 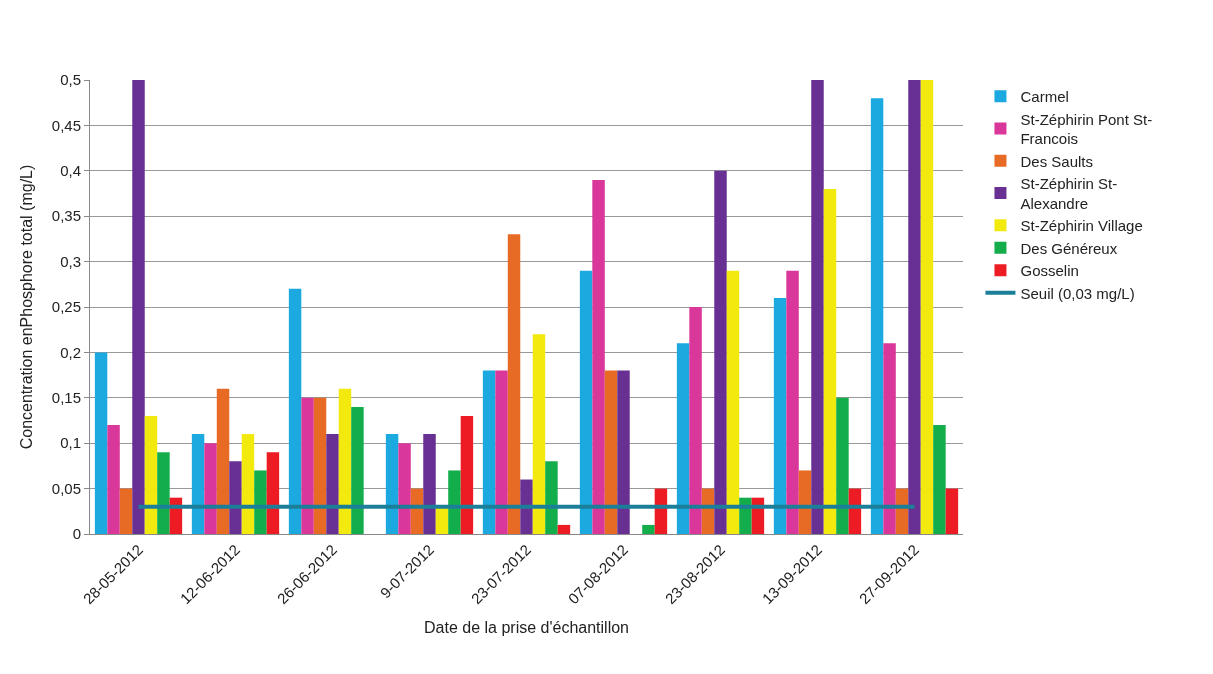 I want to click on y-tick-label: 0,15, so click(x=66, y=398).